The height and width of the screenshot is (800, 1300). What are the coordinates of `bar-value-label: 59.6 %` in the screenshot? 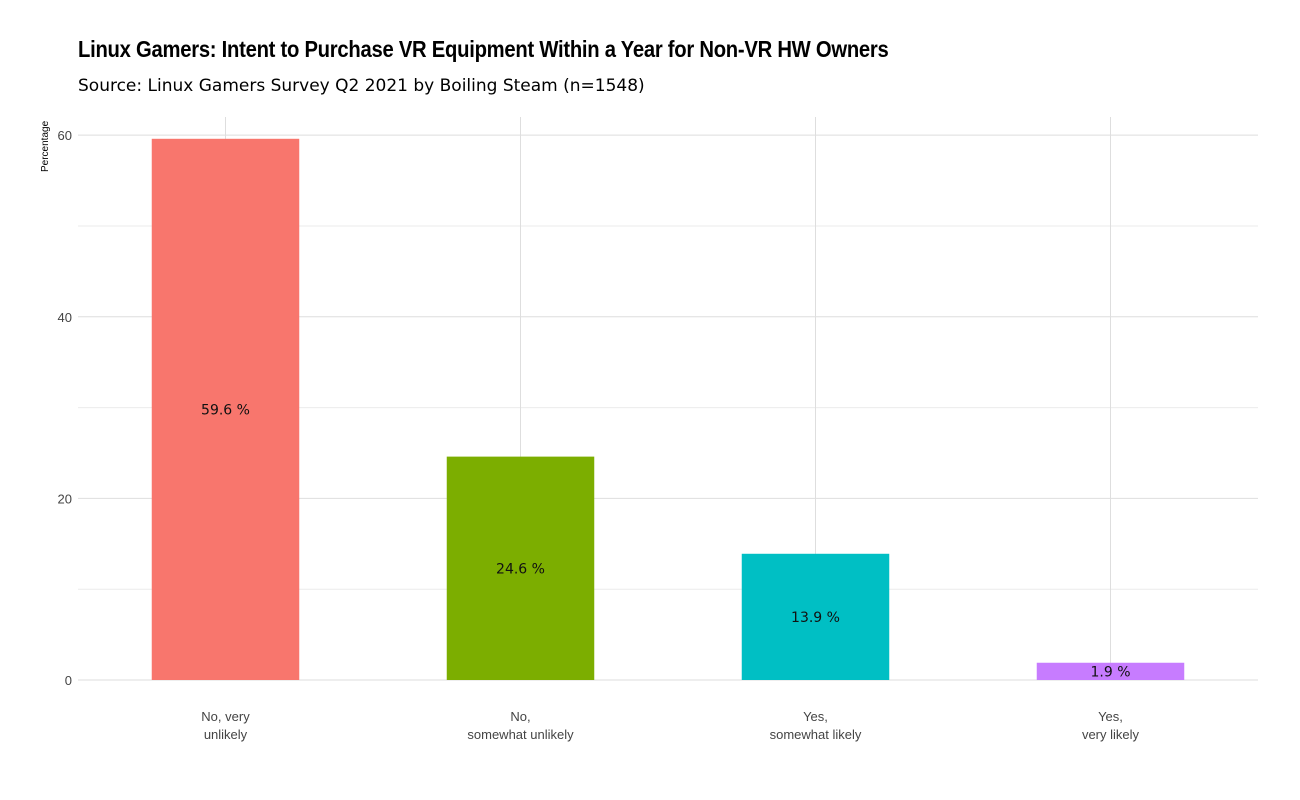 It's located at (225, 410).